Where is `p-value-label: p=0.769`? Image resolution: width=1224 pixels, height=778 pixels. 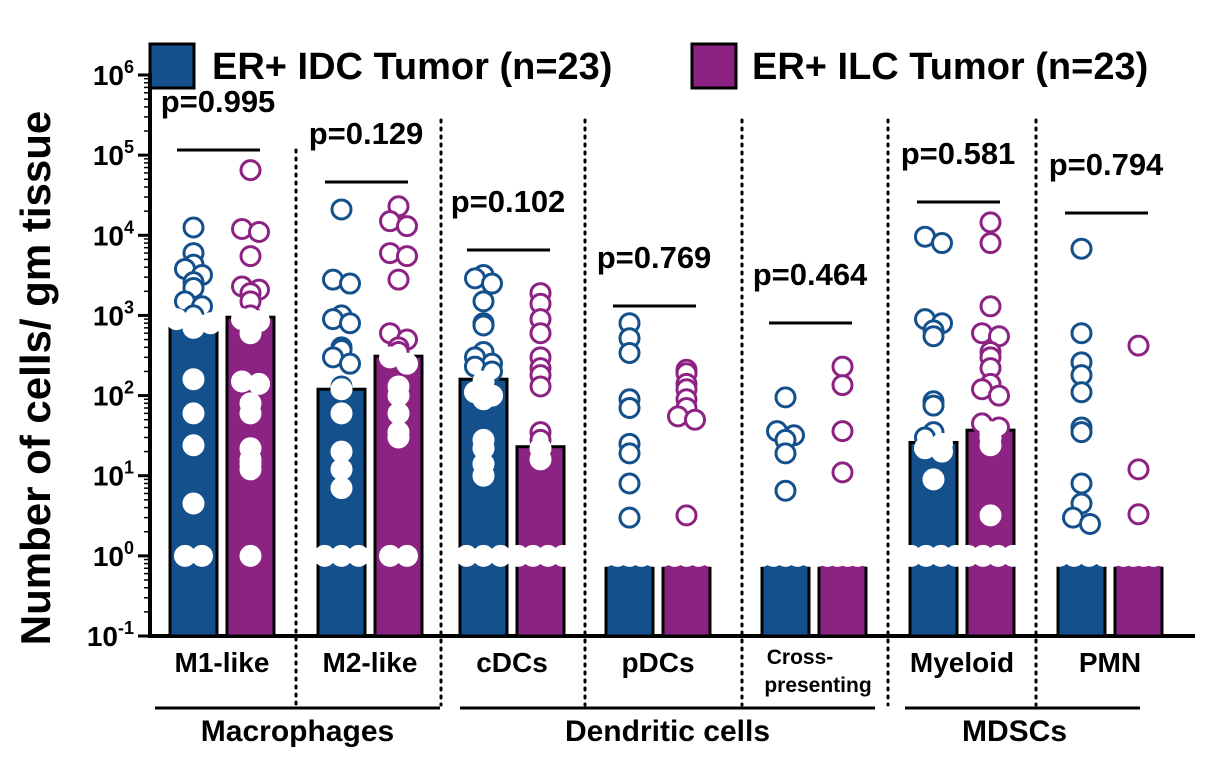 p-value-label: p=0.769 is located at coordinates (654, 257).